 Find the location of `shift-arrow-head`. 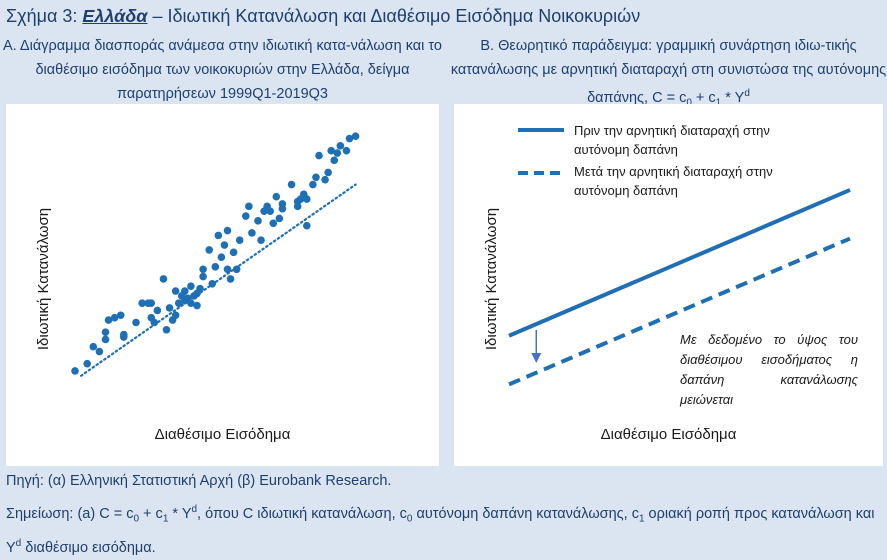

shift-arrow-head is located at coordinates (536, 358).